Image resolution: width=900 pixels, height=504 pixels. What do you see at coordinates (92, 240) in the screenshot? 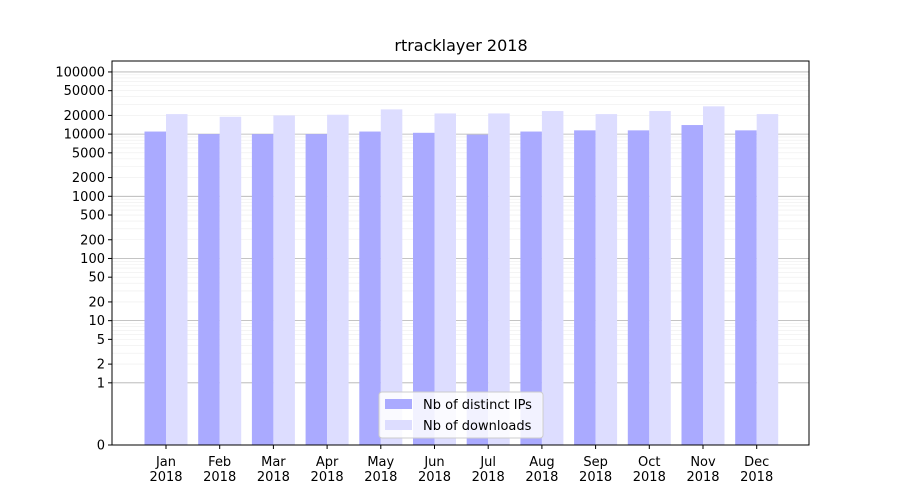
I see `y-tick-label: 200` at bounding box center [92, 240].